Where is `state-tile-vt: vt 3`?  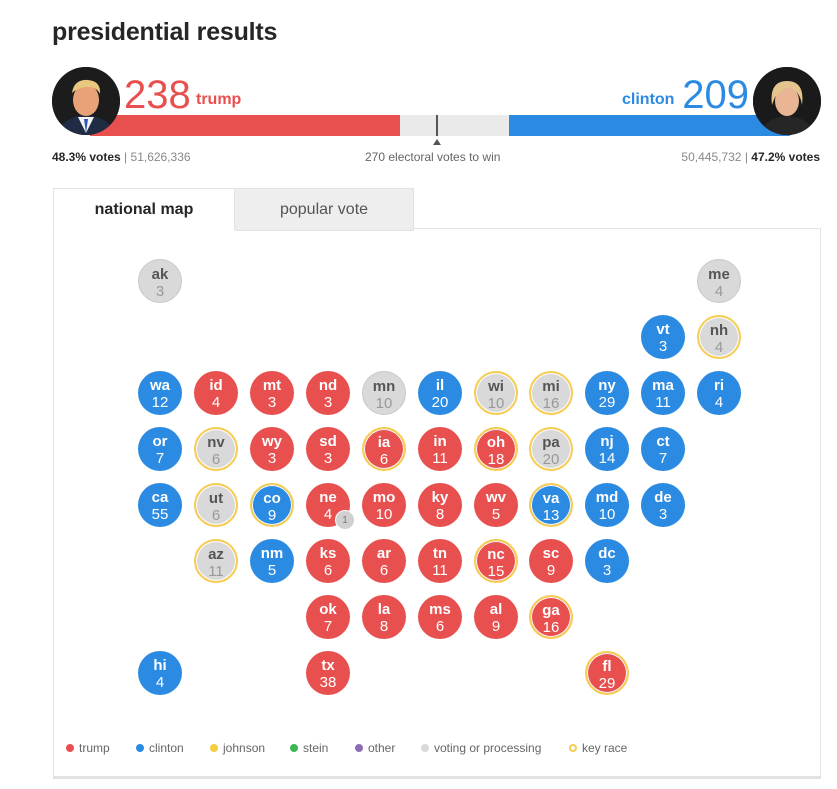
state-tile-vt: vt 3 is located at coordinates (663, 337).